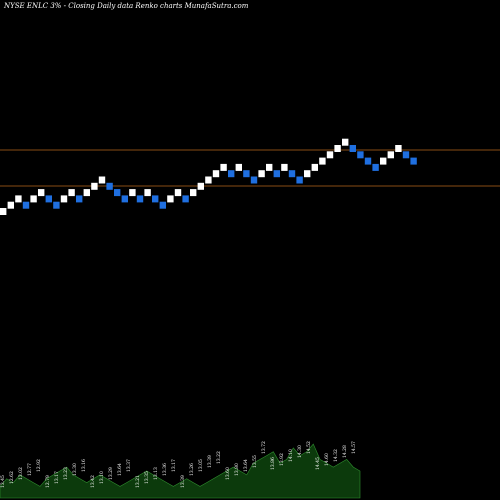 The width and height of the screenshot is (500, 500). What do you see at coordinates (75, 469) in the screenshot?
I see `volume-value-label: 13.30` at bounding box center [75, 469].